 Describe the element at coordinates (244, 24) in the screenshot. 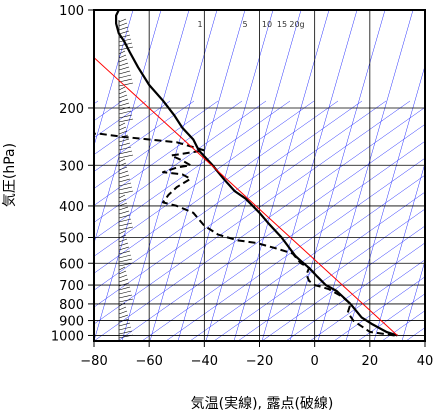

I see `mixing-ratio-label: 5` at that location.